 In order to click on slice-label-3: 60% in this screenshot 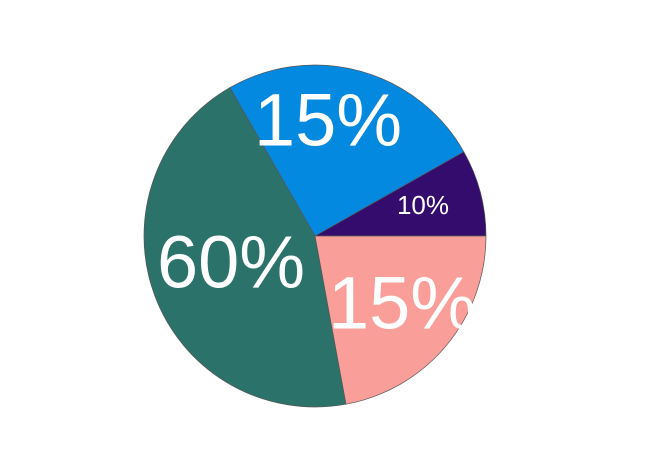, I will do `click(231, 262)`.